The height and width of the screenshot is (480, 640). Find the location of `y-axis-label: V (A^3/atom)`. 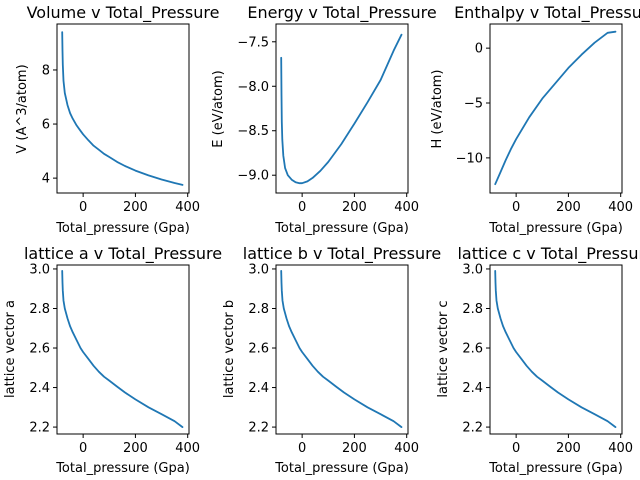

y-axis-label: V (A^3/atom) is located at coordinates (22, 108).